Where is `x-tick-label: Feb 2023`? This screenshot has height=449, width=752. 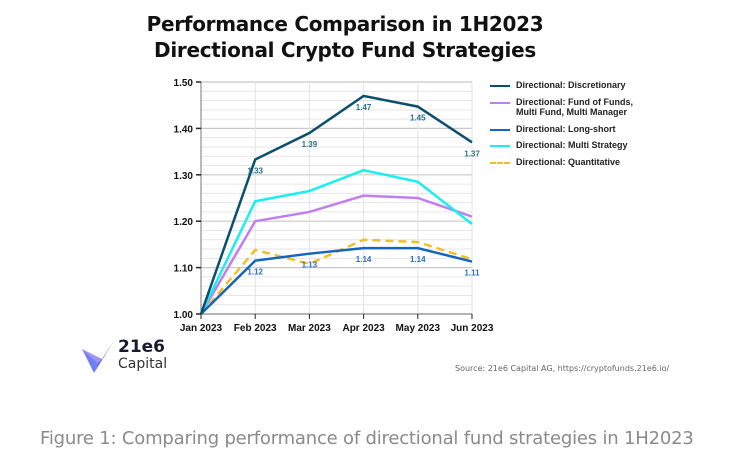 x-tick-label: Feb 2023 is located at coordinates (255, 328).